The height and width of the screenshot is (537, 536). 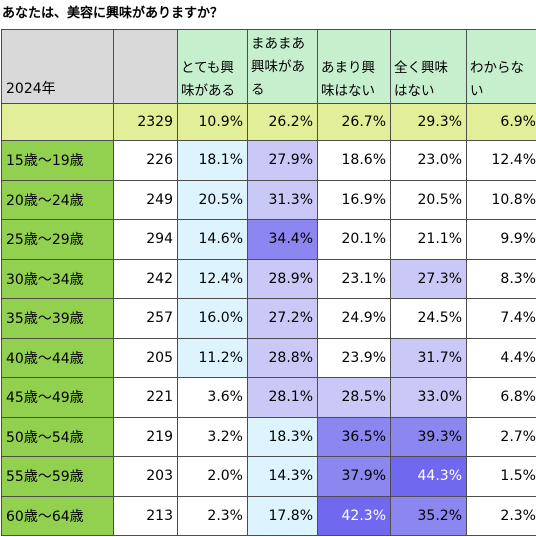 I want to click on percentage-cell: 3.2%, so click(x=213, y=437).